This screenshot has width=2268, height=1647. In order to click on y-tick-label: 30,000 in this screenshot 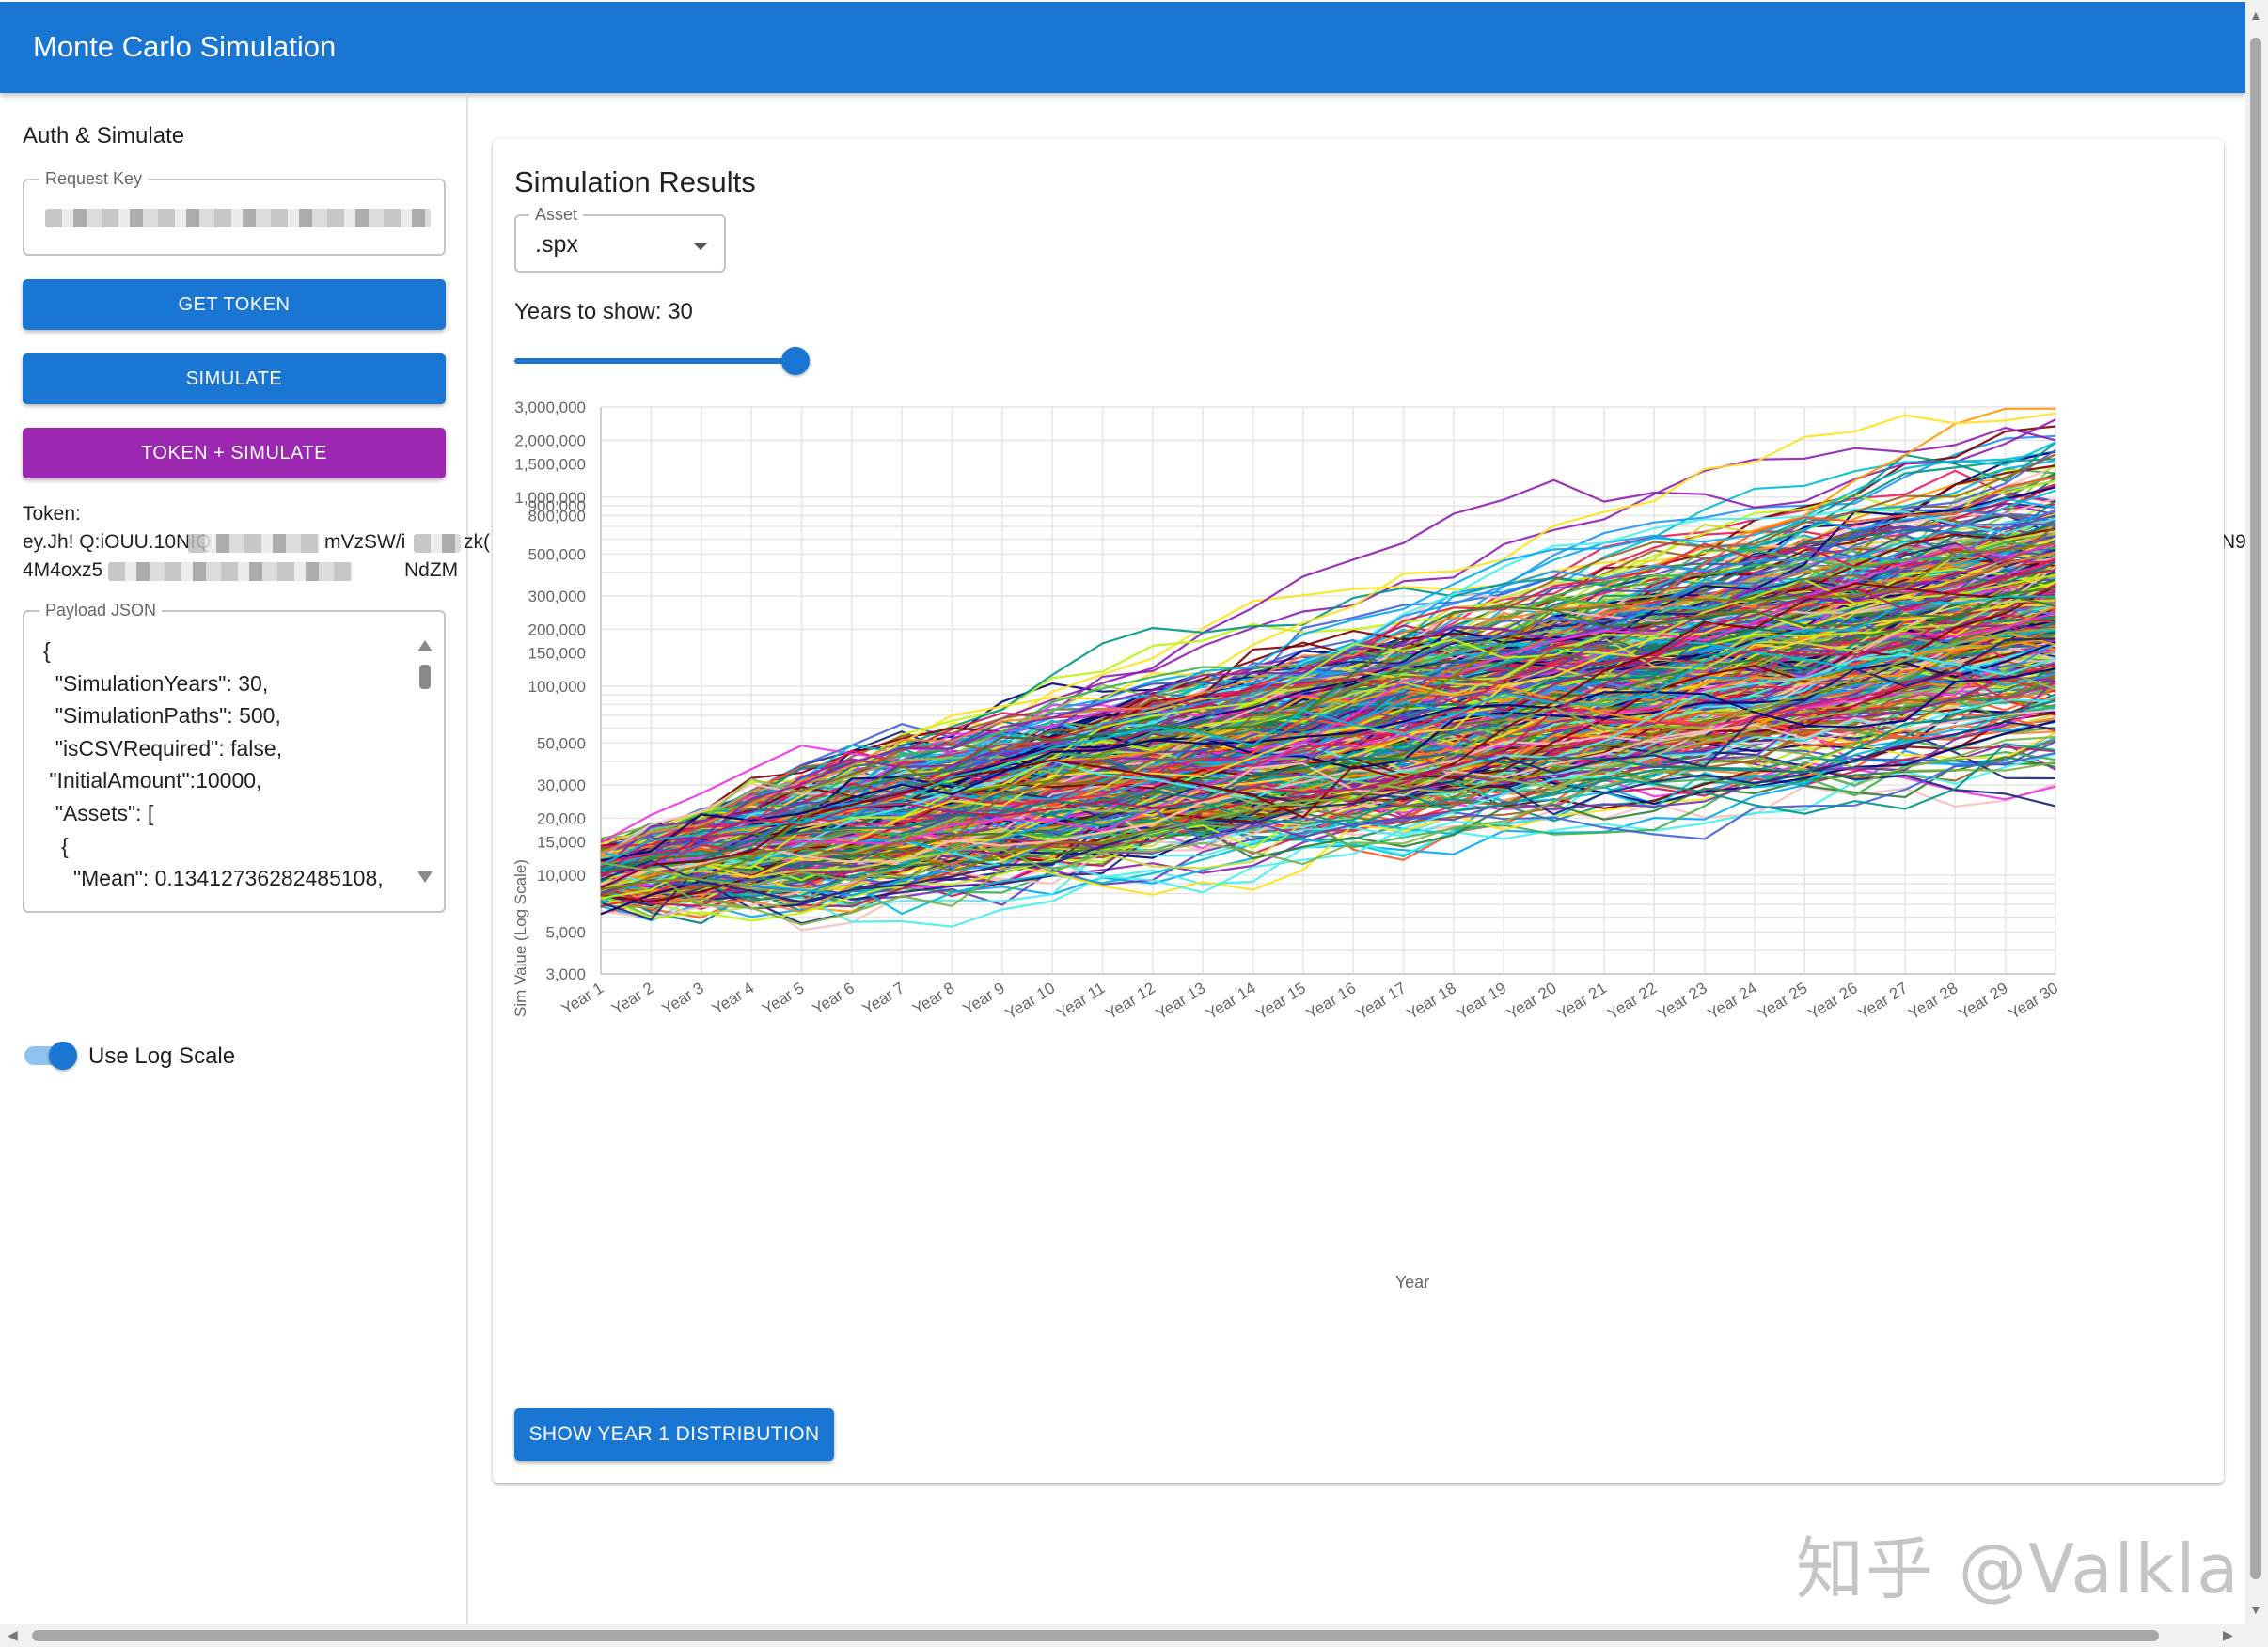, I will do `click(561, 785)`.